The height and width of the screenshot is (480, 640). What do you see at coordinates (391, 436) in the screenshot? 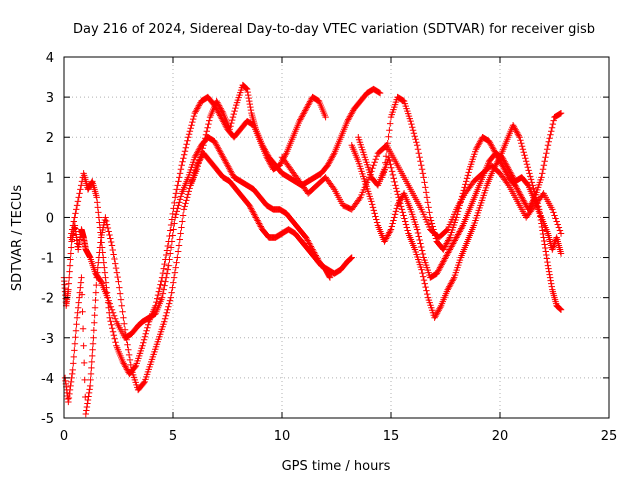
I see `x-tick-label: 15` at bounding box center [391, 436].